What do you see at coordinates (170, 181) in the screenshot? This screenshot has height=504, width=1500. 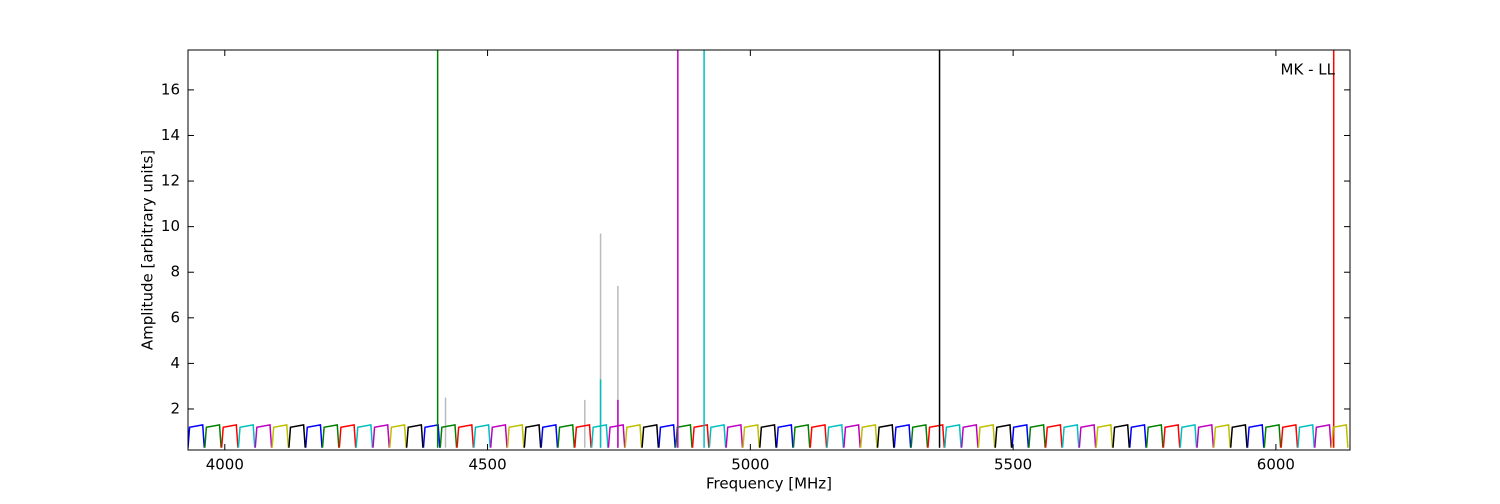 I see `y-tick-label: 12` at bounding box center [170, 181].